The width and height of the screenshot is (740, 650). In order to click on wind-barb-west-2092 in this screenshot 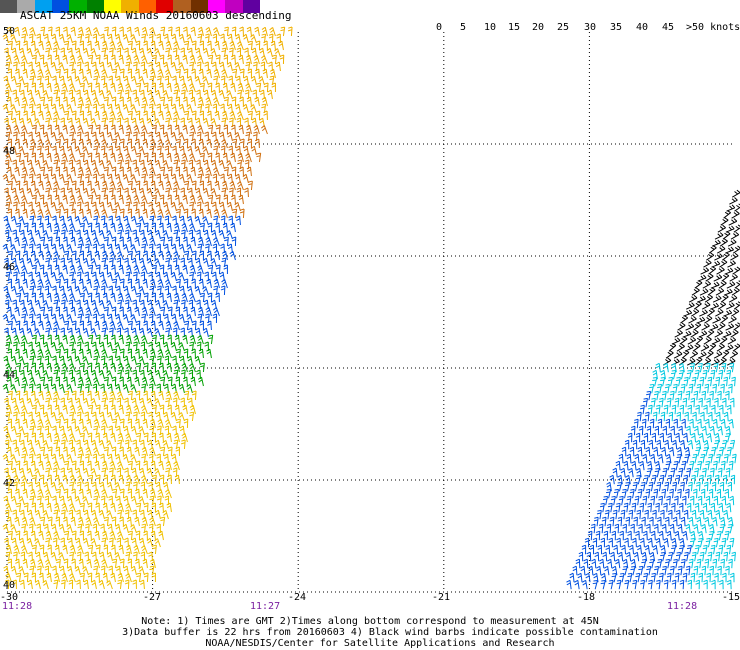, I will do `click(81, 563)`.